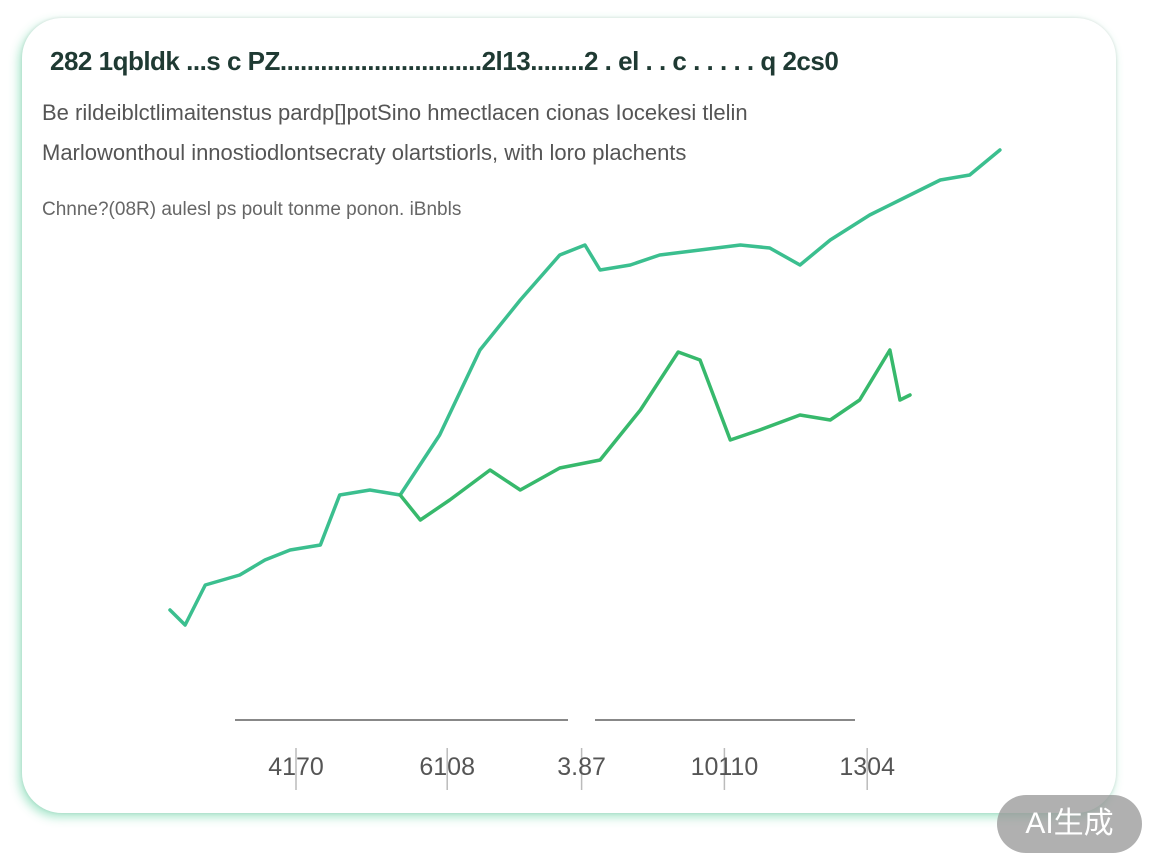  What do you see at coordinates (1069, 824) in the screenshot?
I see `watermark: AI生成` at bounding box center [1069, 824].